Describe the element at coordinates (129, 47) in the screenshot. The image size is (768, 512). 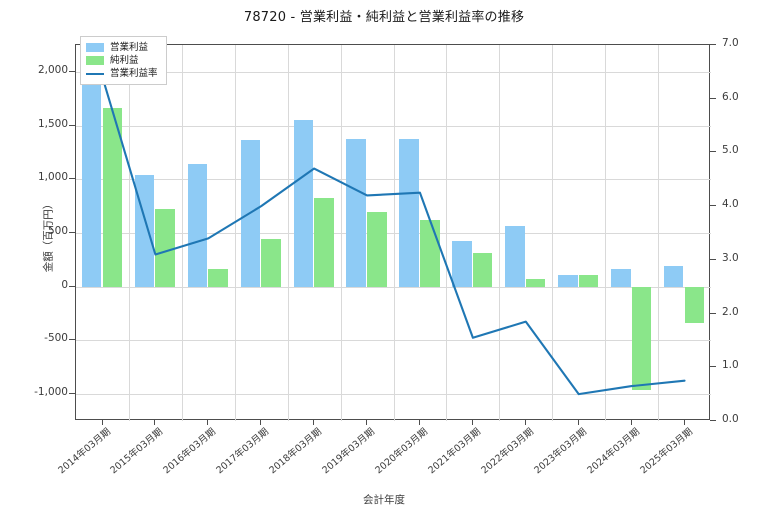
I see `legend-item-label: 営業利益` at that location.